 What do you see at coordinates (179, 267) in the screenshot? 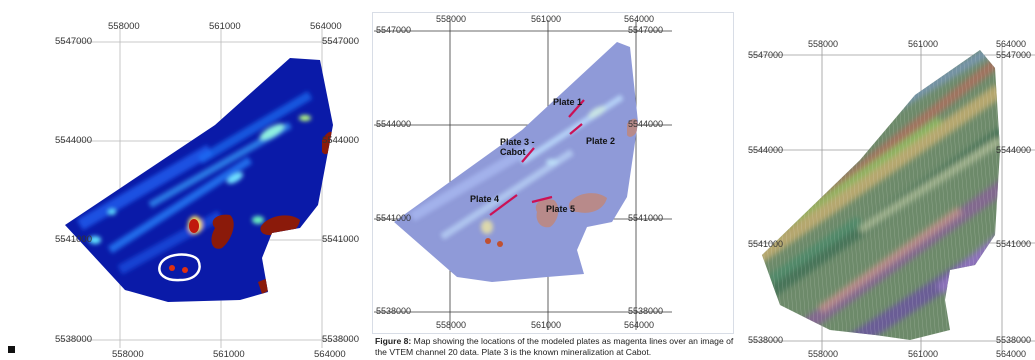
I see `cabot-outline` at bounding box center [179, 267].